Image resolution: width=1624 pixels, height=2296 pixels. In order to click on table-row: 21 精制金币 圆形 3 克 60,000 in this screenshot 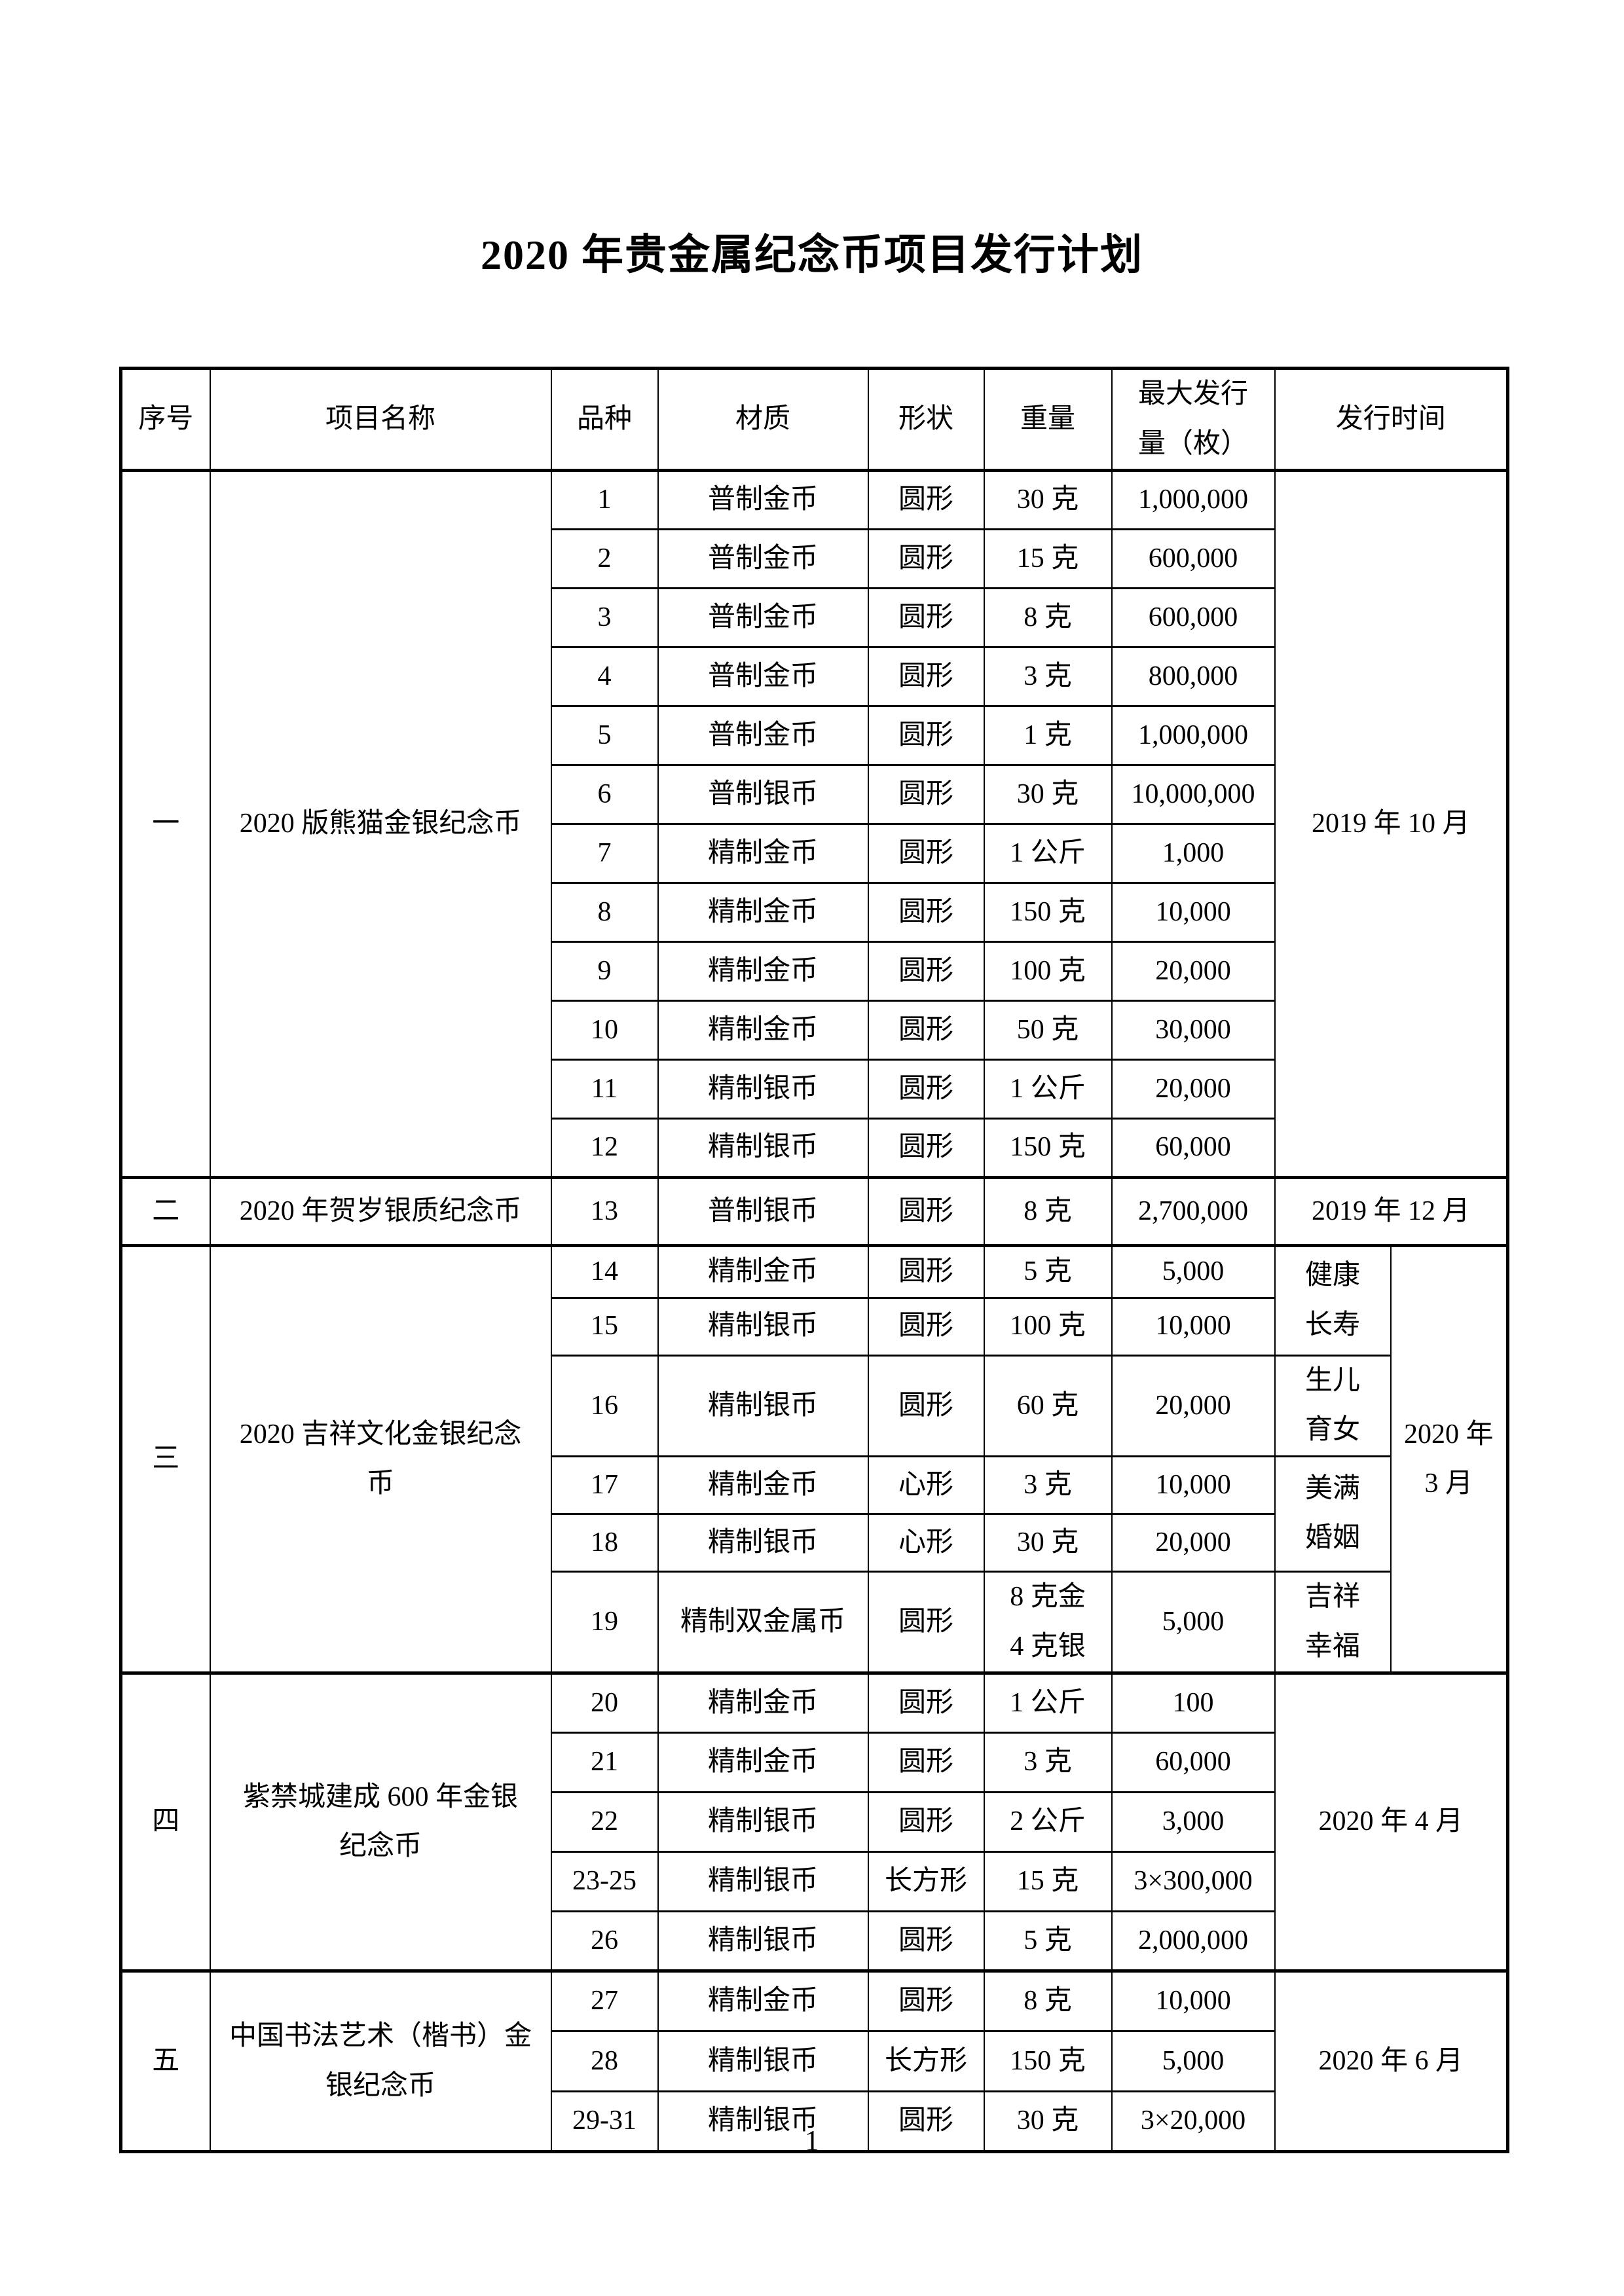, I will do `click(814, 1763)`.